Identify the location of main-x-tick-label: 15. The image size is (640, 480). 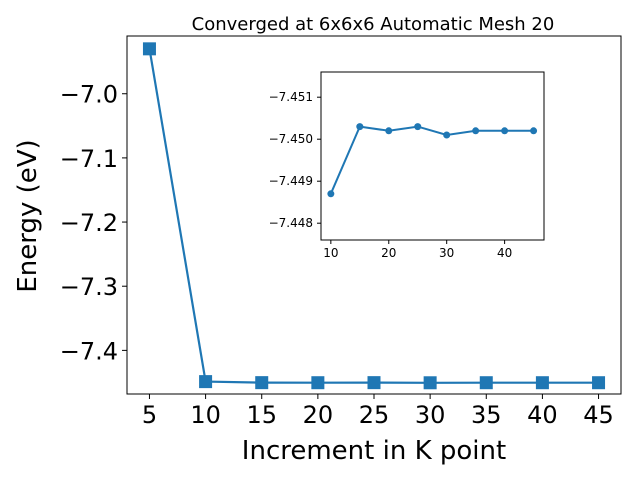
(261, 415).